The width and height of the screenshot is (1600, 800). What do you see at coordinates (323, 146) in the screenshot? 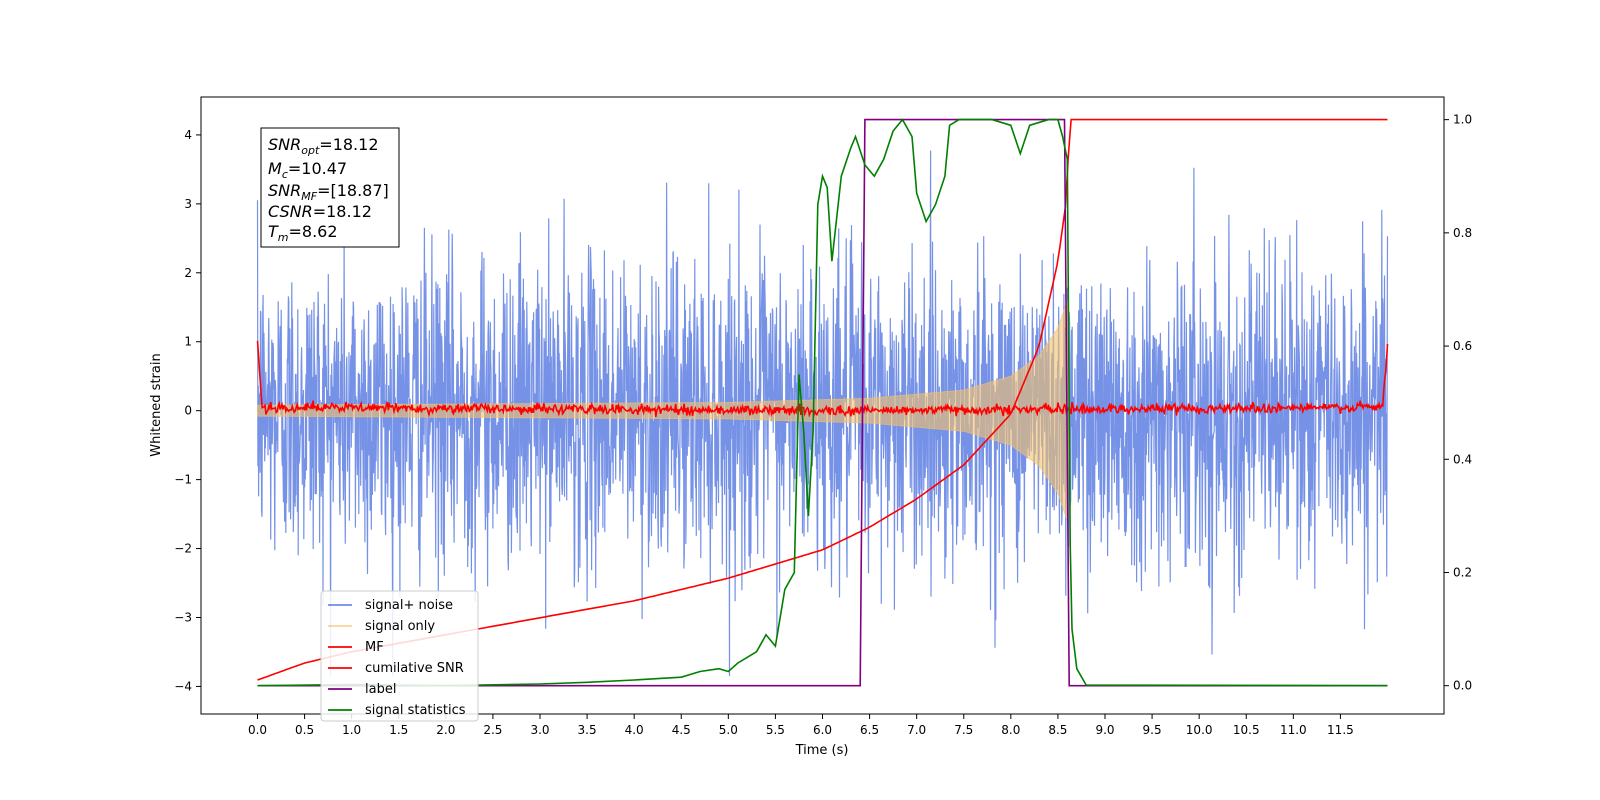
I see `annotation-snr-opt: SNRopt=18.12` at bounding box center [323, 146].